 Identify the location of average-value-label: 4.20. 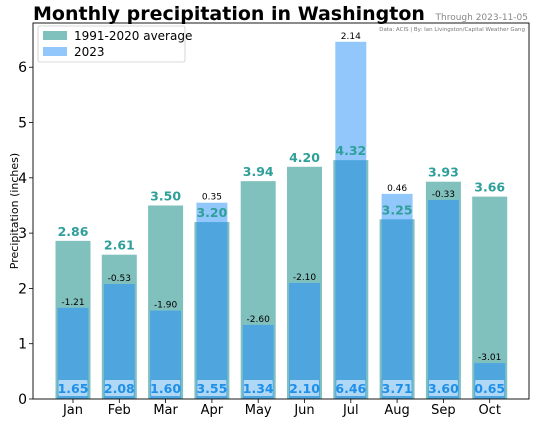
(304, 157).